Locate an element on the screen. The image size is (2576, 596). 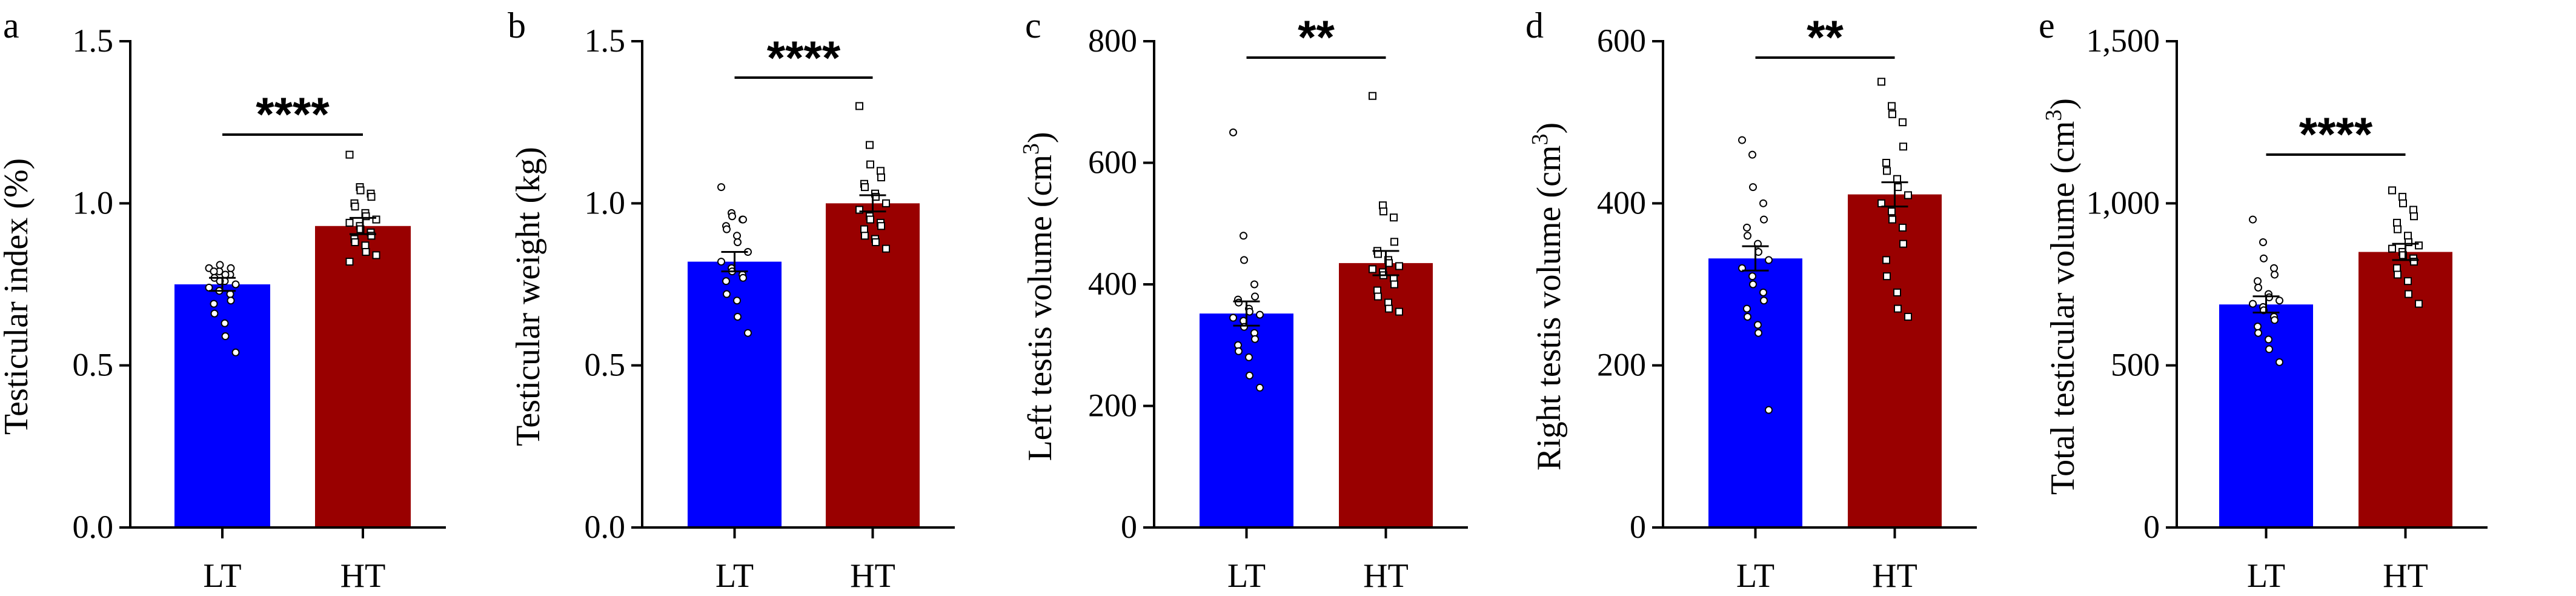
y-axis-label-d: Right testis volume (cm3) is located at coordinates (1547, 296).